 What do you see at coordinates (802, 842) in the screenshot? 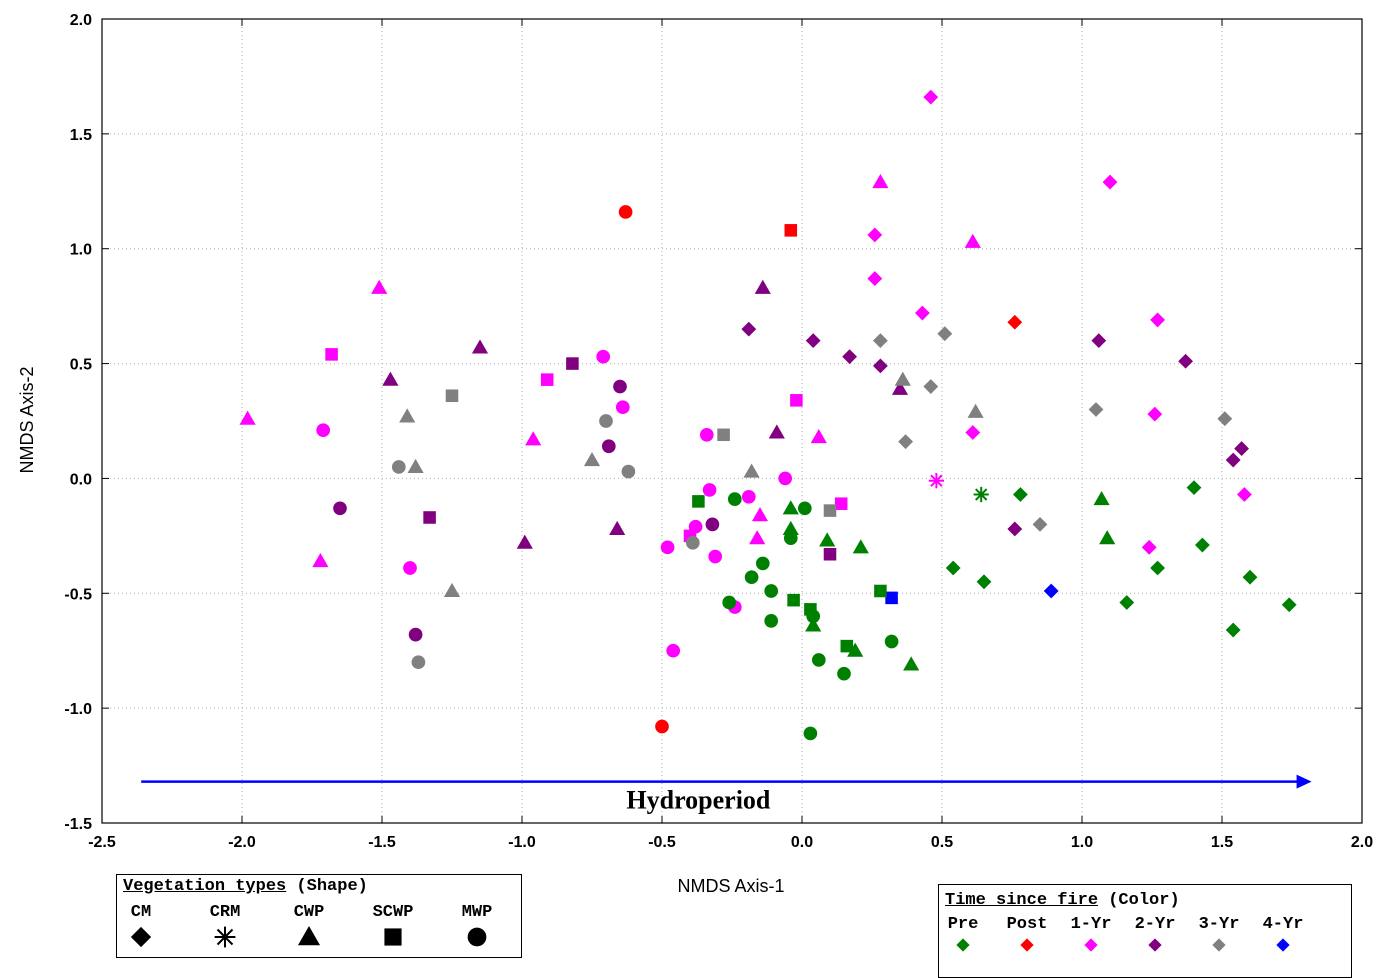
I see `x-tick-label: 0.0` at bounding box center [802, 842].